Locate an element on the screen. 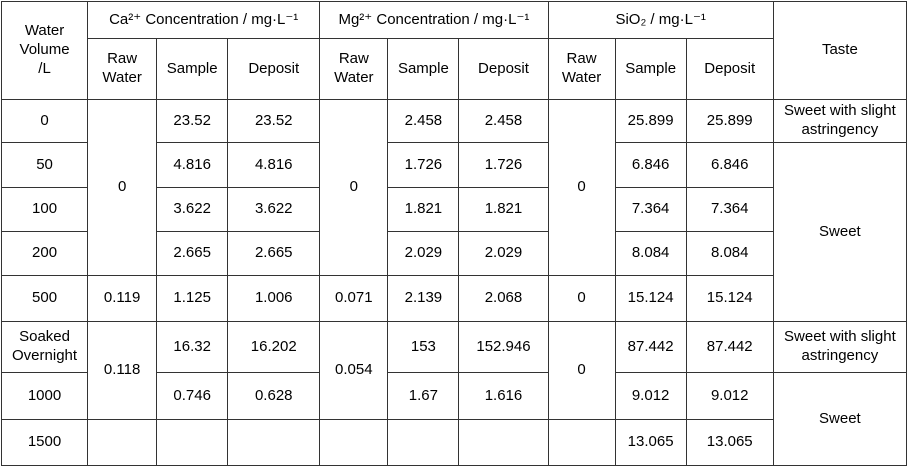 Image resolution: width=910 pixels, height=476 pixels. cell-soaked-mg-deposit: 152.946 is located at coordinates (503, 347).